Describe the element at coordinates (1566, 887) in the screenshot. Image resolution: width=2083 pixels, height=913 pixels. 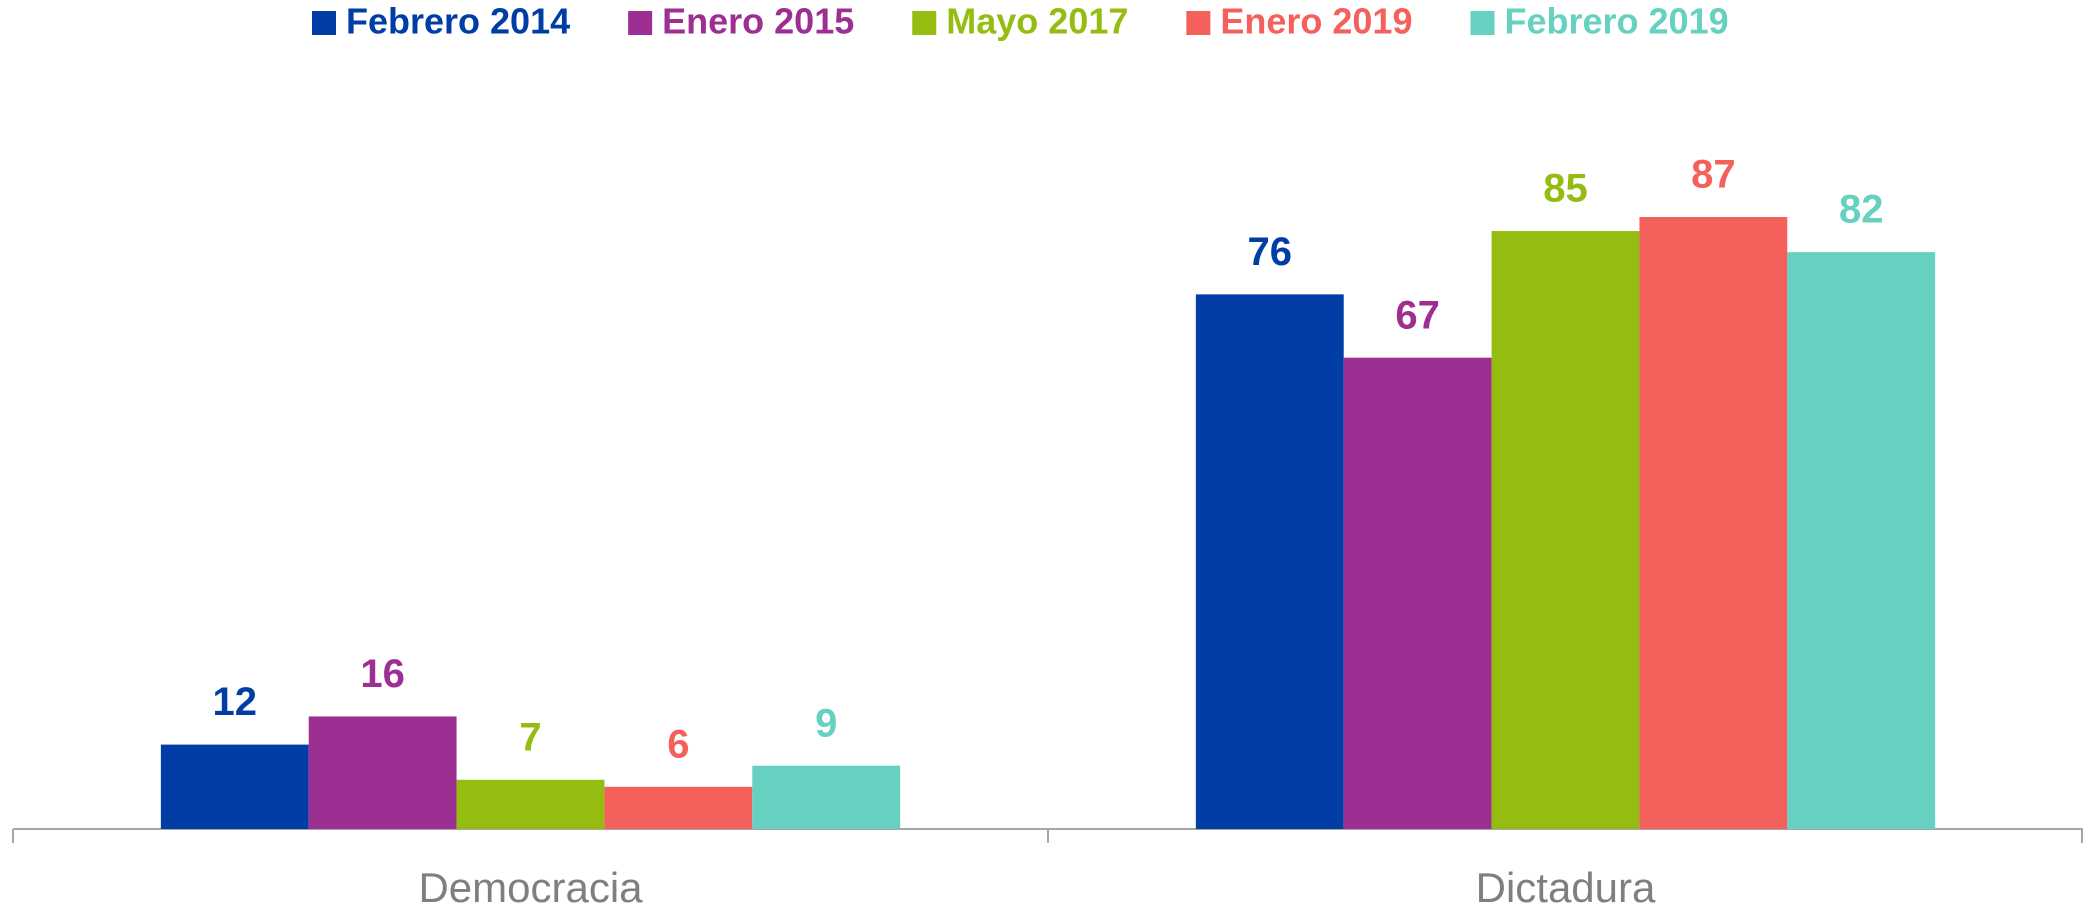
I see `x-tick-label: Dictadura` at that location.